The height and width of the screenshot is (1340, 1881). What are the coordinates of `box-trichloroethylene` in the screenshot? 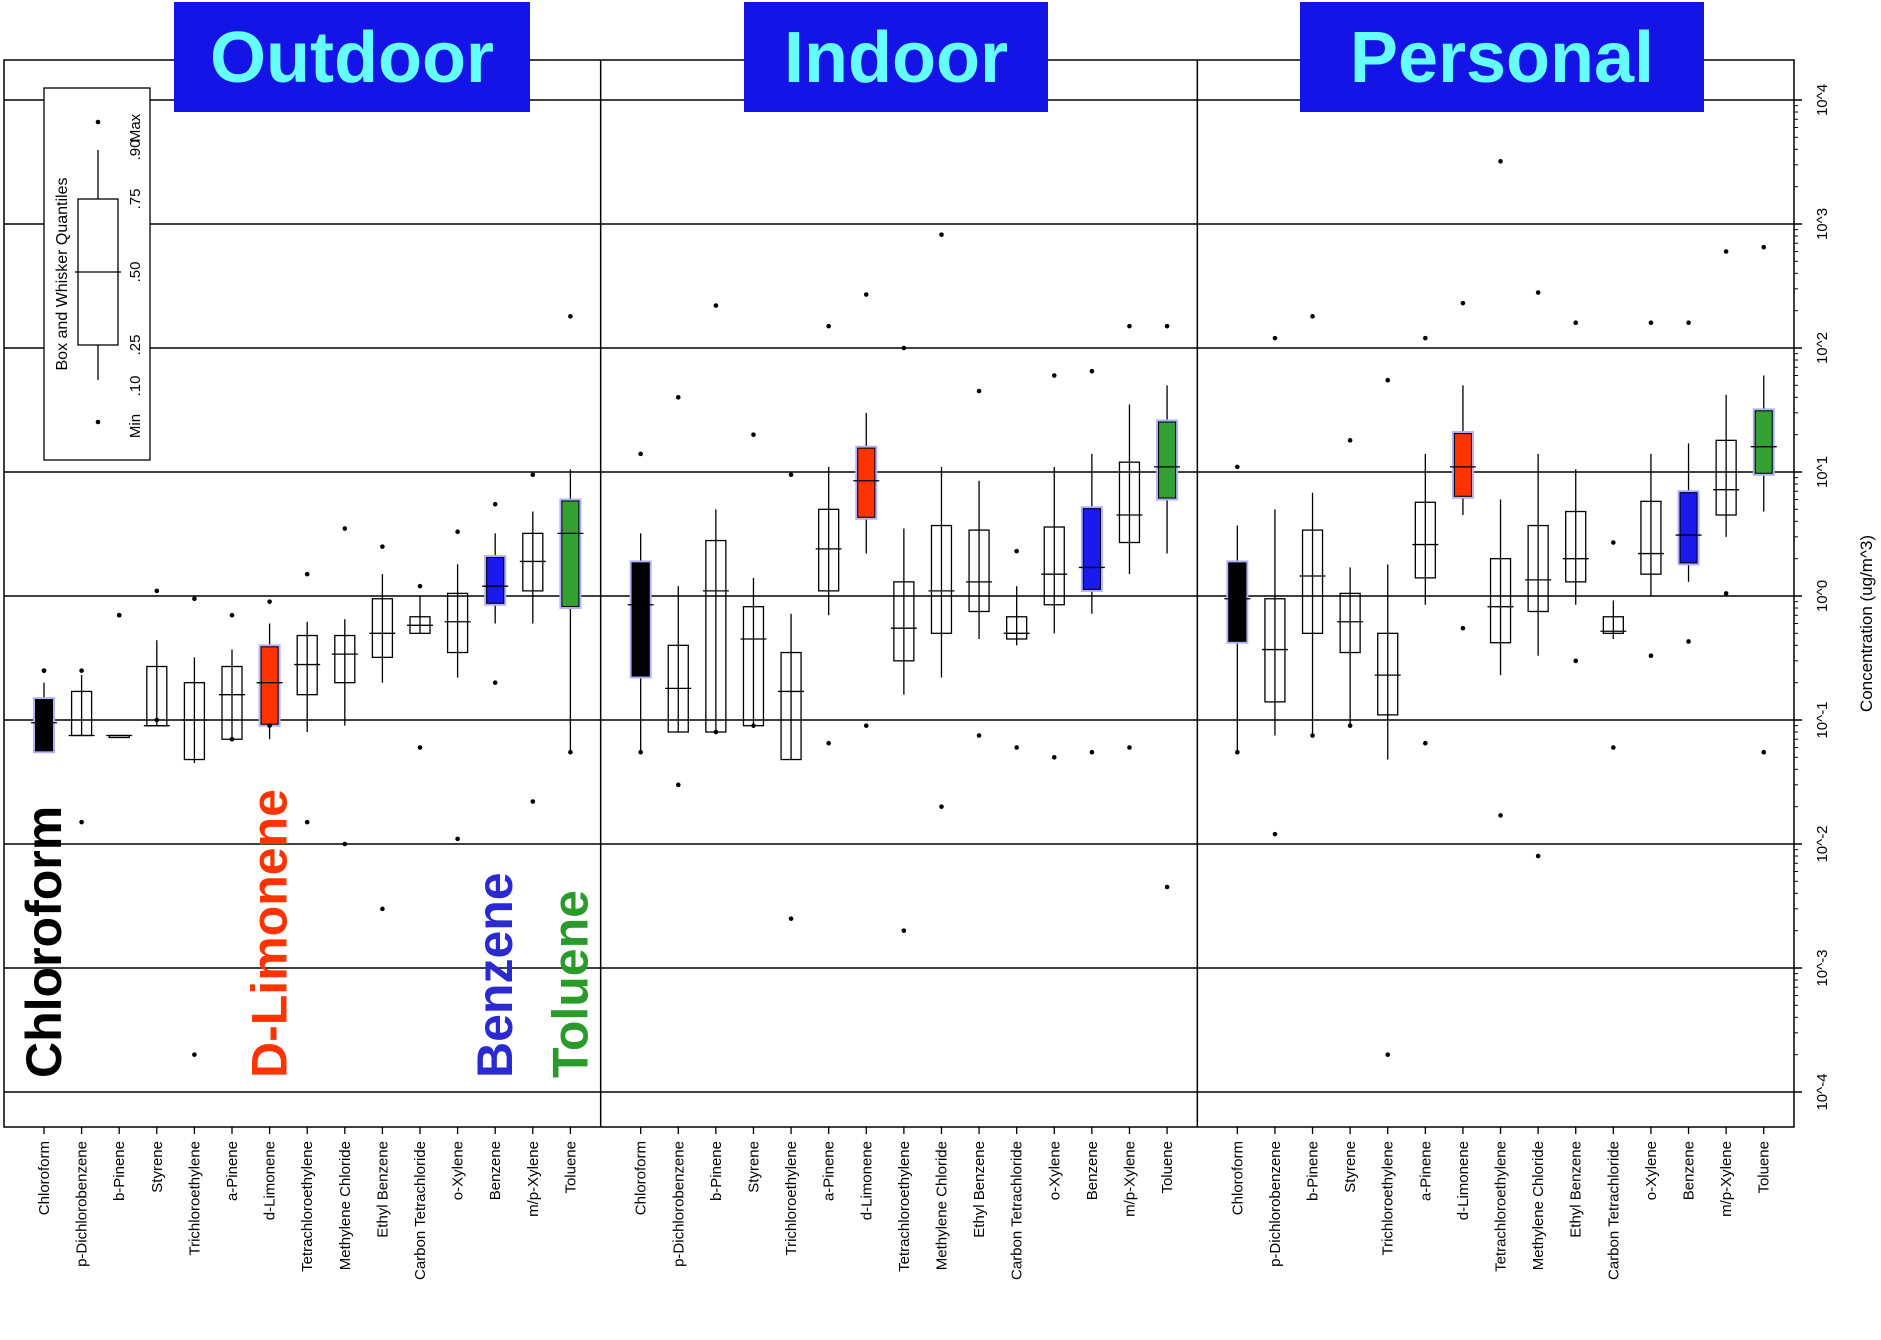 It's located at (194, 826).